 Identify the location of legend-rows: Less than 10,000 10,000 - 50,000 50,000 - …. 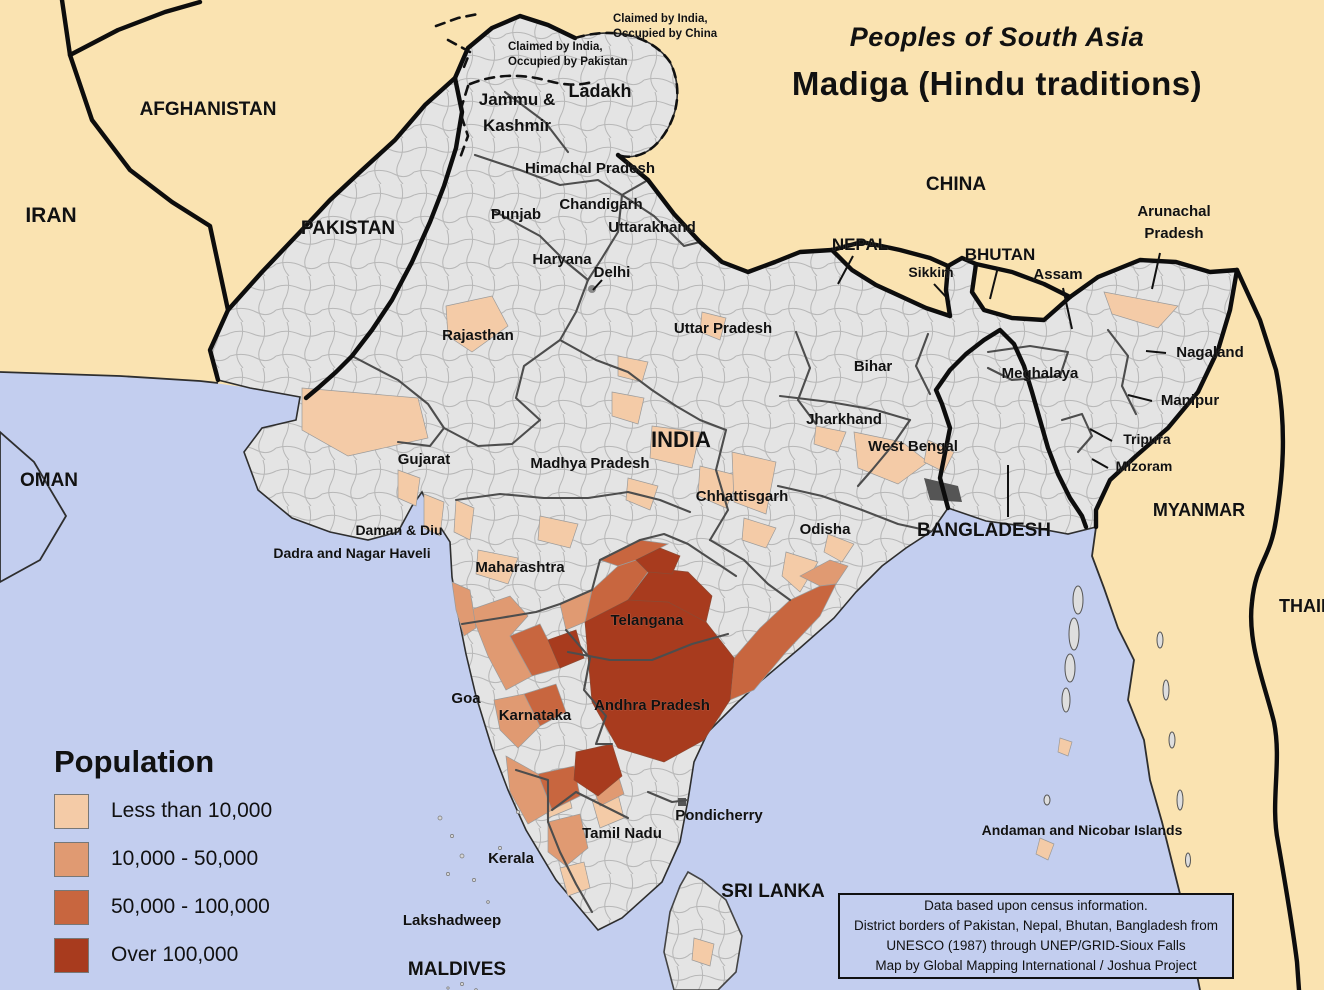
(163, 883).